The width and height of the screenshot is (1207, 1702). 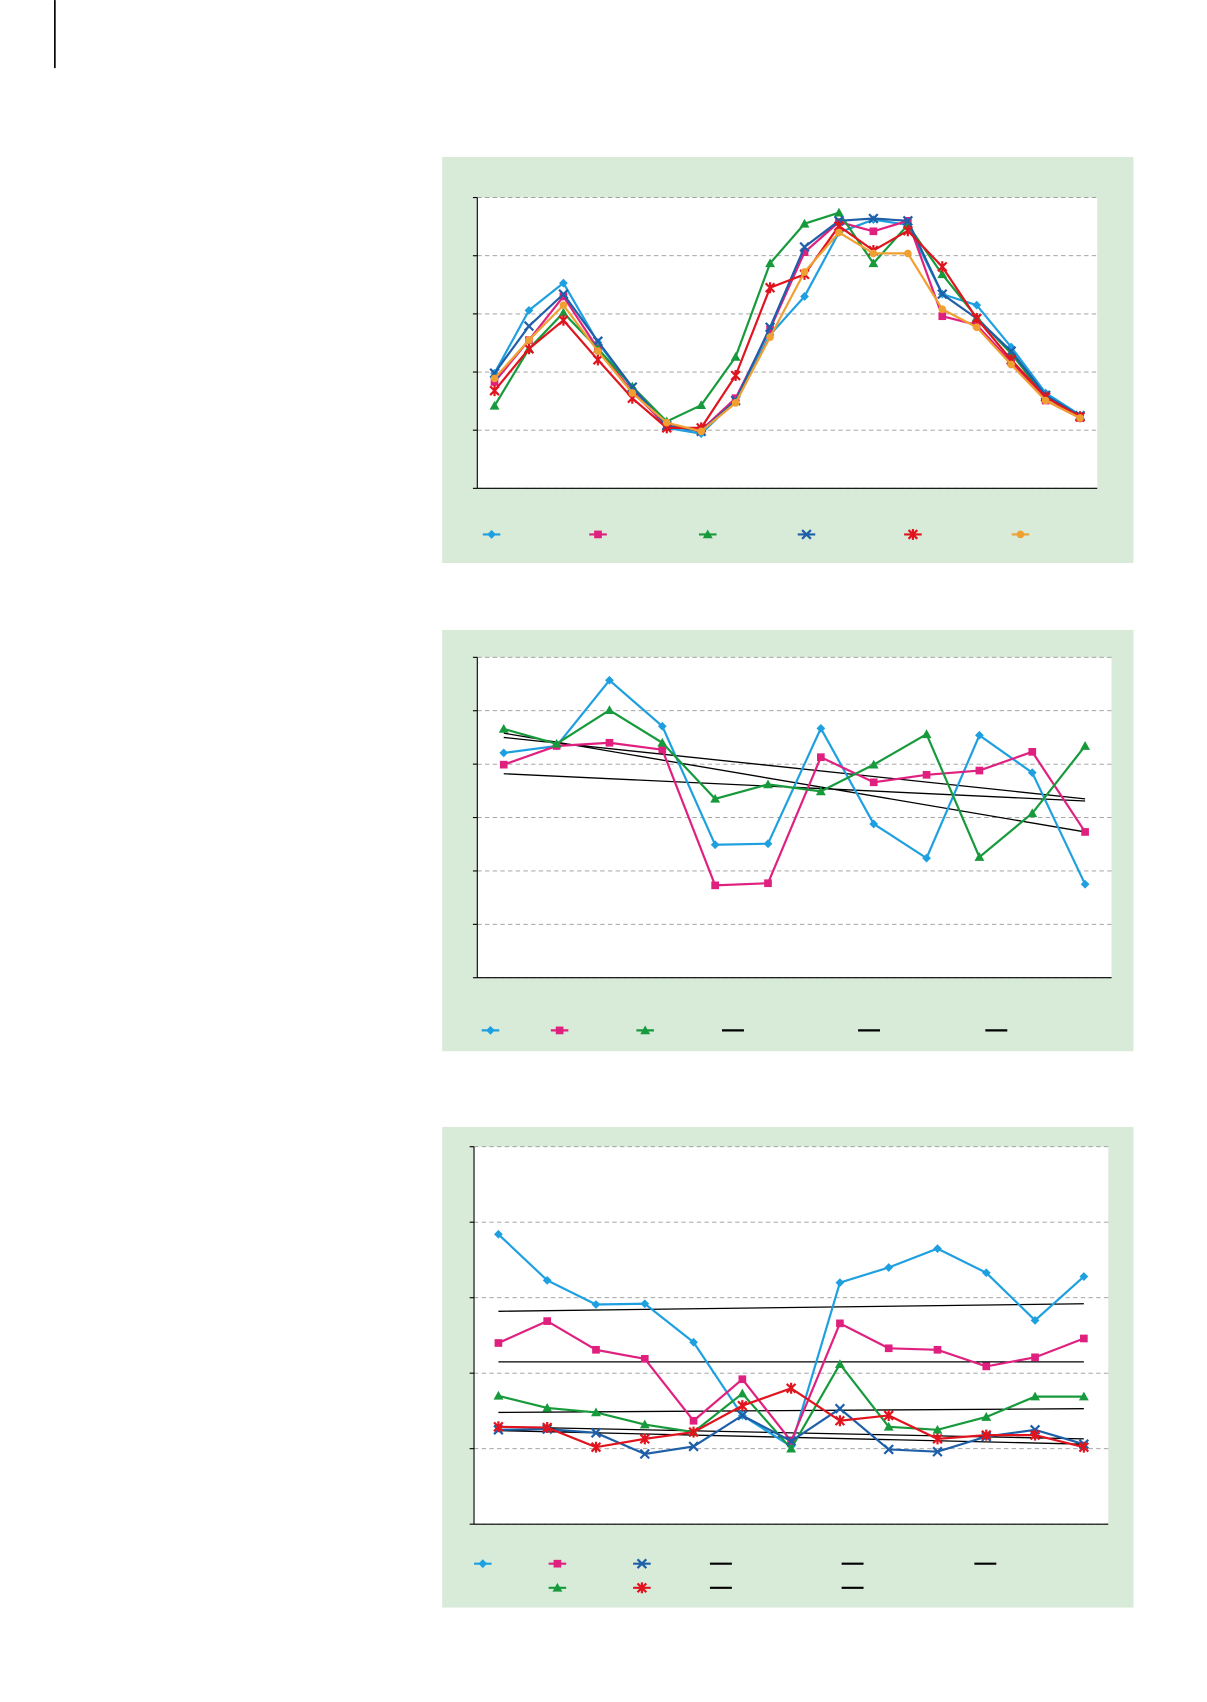 I want to click on trend-line, so click(x=794, y=782).